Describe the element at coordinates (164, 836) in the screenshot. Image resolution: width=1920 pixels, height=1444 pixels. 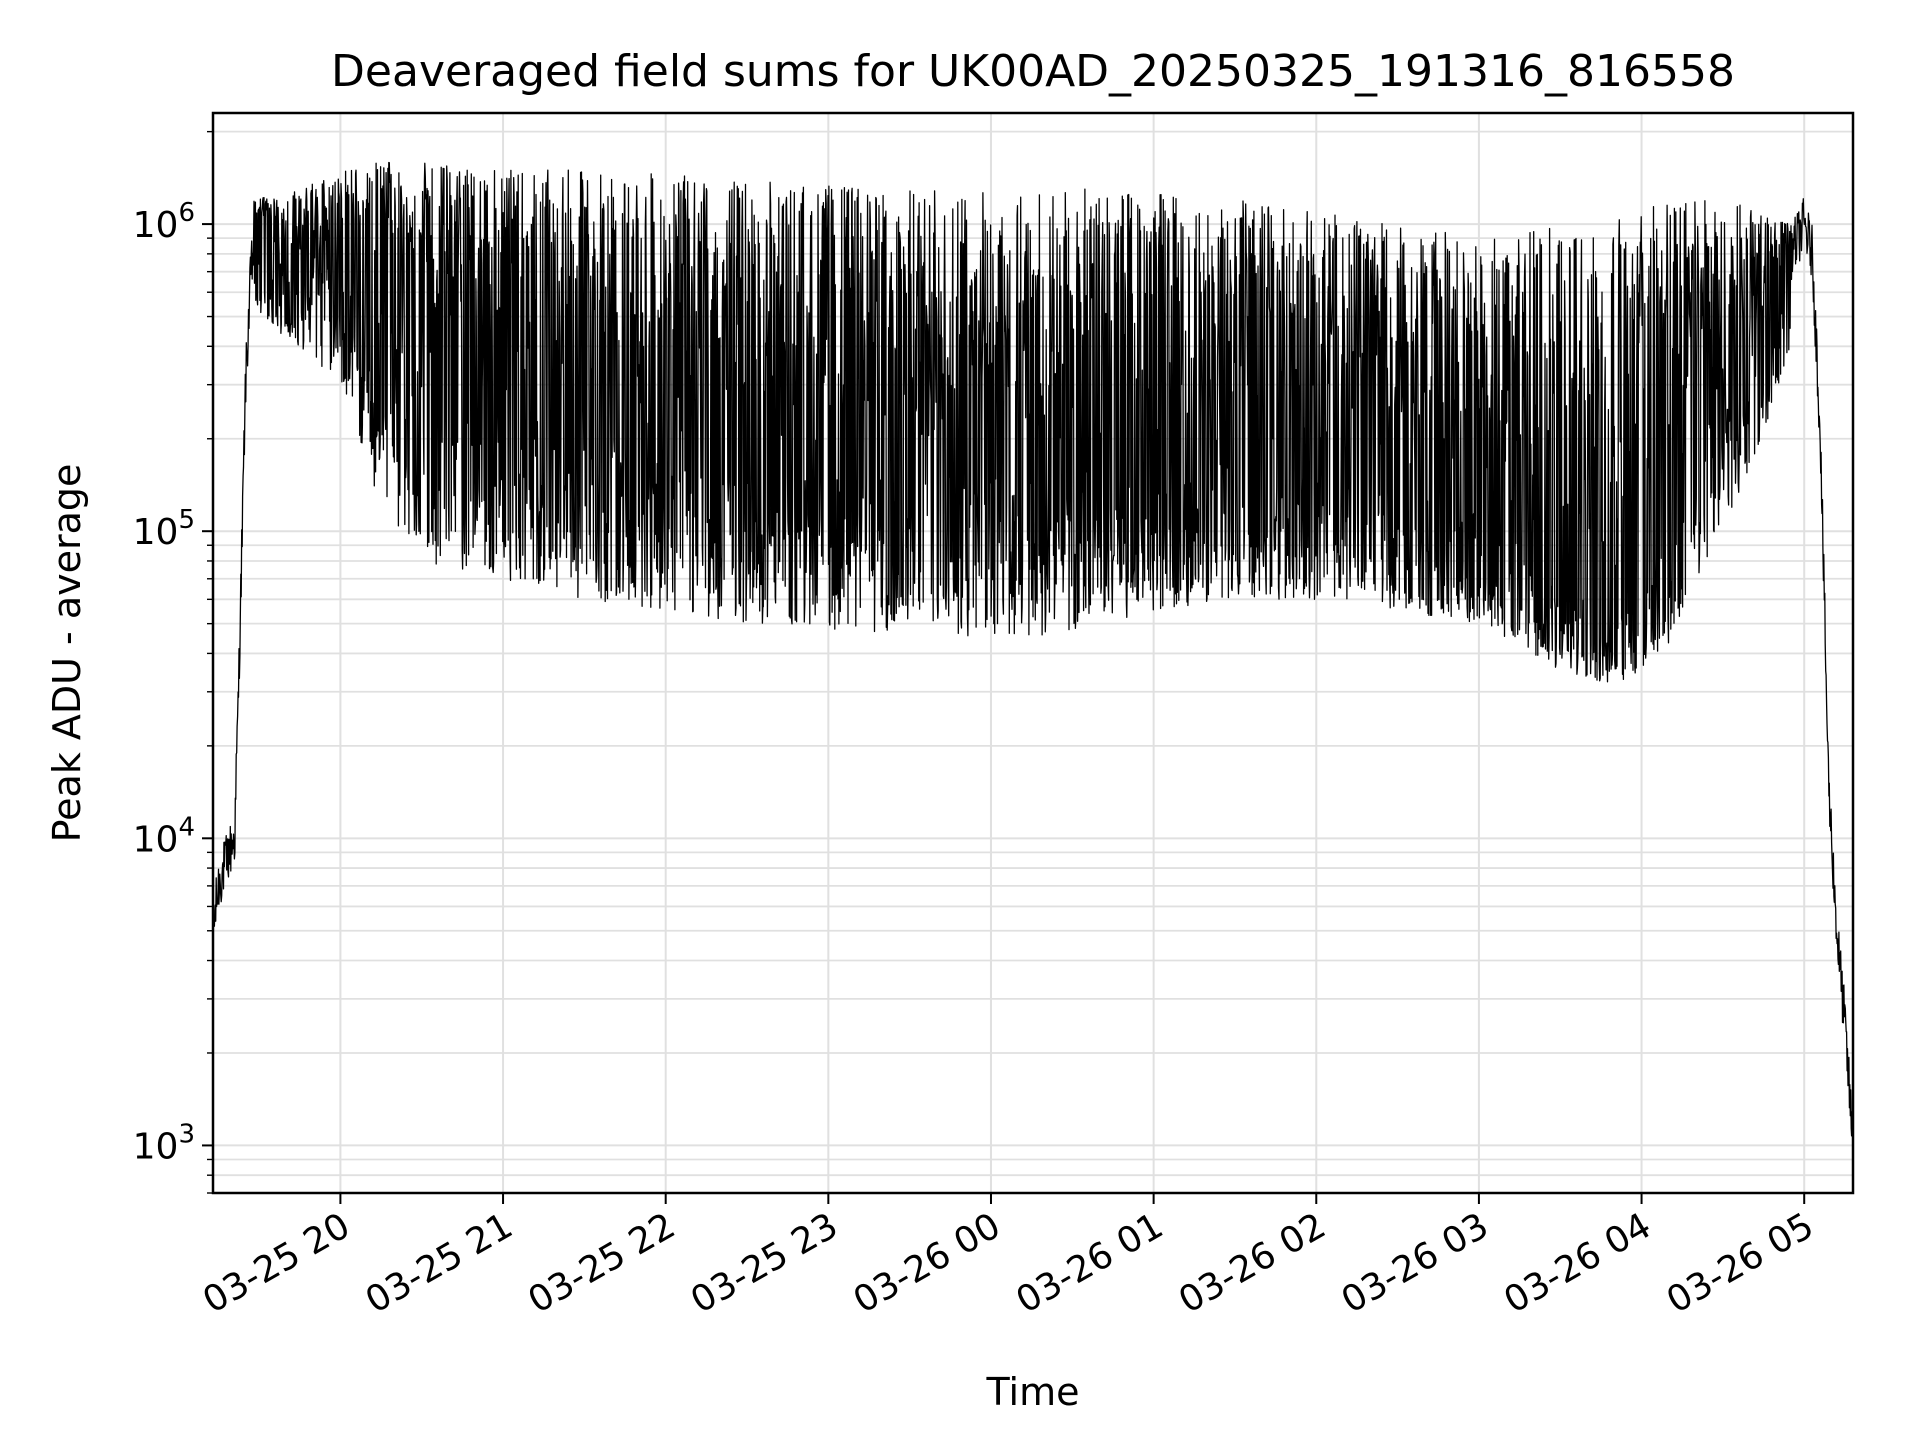
I see `y-tick-label: 10⁴` at that location.